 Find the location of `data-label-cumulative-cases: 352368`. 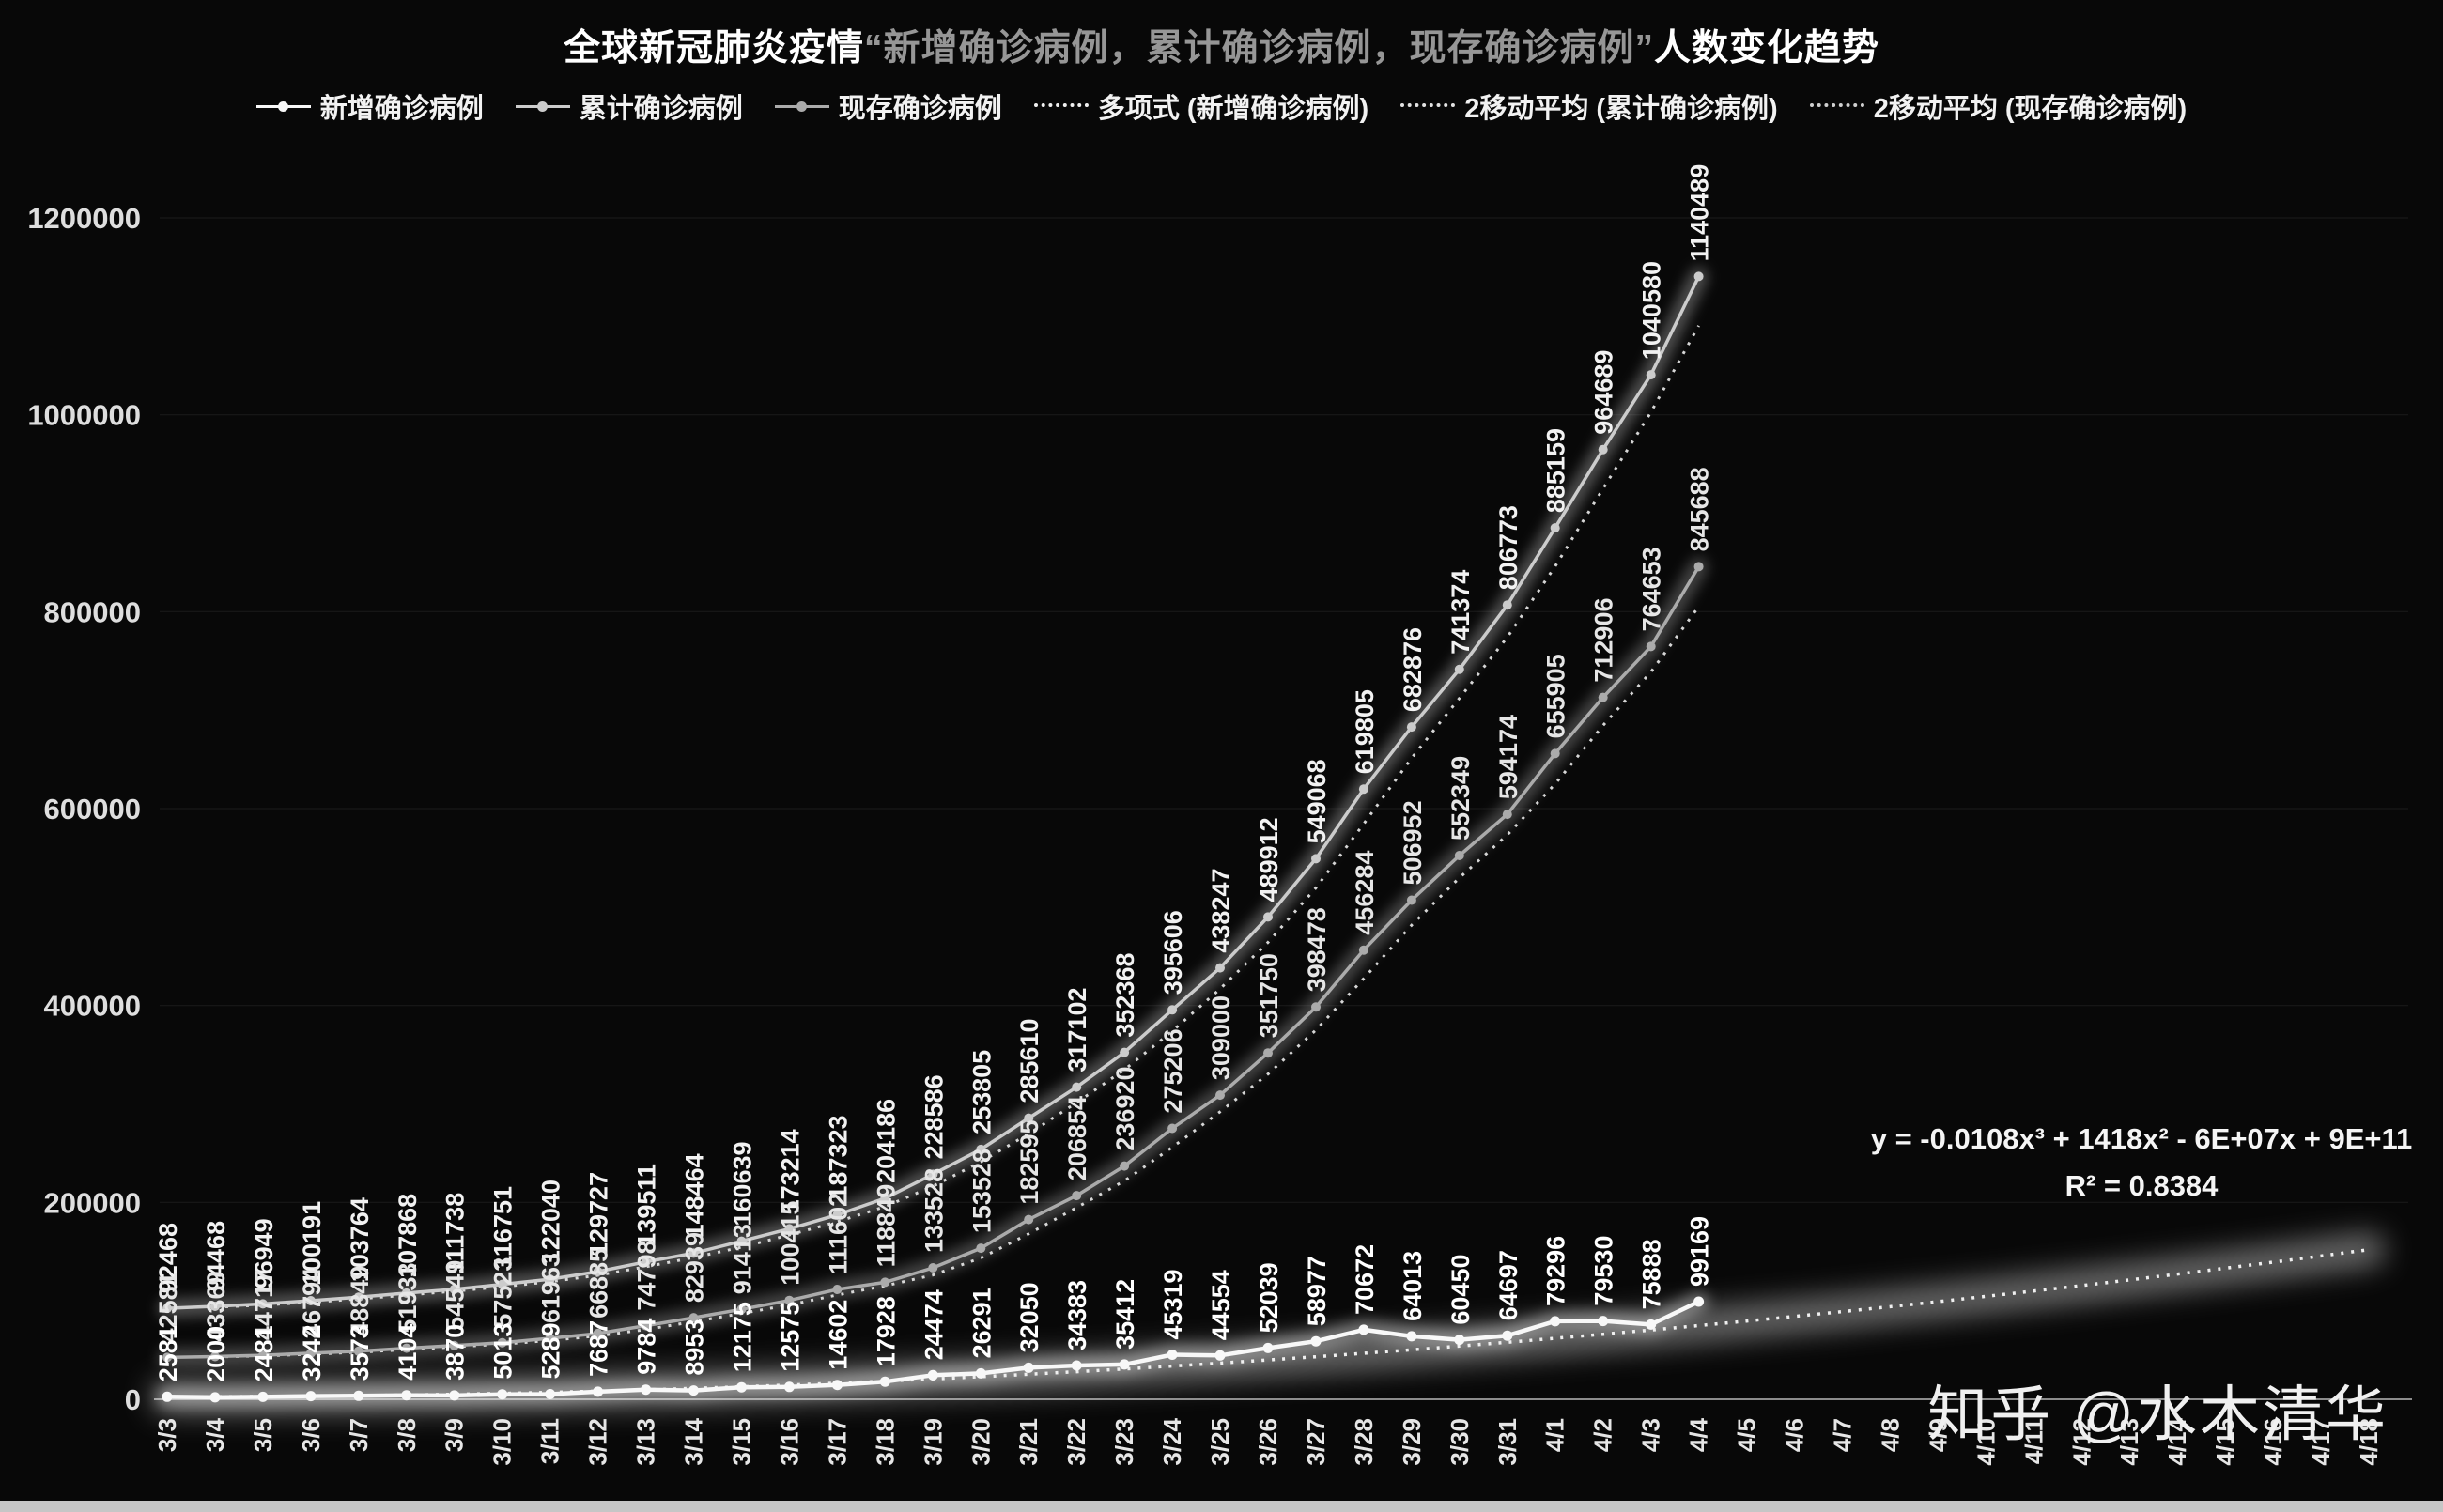

data-label-cumulative-cases: 352368 is located at coordinates (1125, 995).